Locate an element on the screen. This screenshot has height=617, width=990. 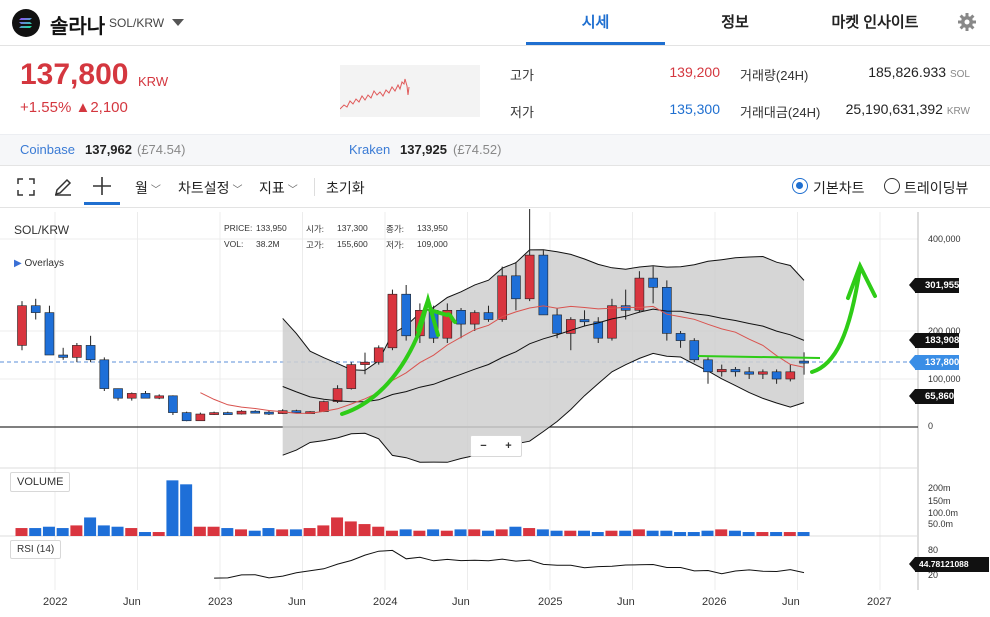
solana-logo-icon is located at coordinates (26, 23).